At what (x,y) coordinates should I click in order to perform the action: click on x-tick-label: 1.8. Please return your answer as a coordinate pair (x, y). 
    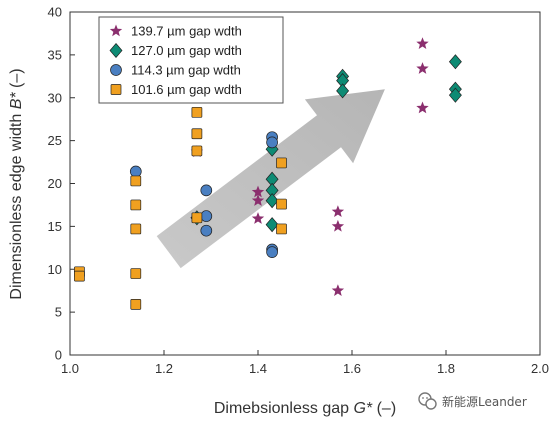
    Looking at the image, I should click on (446, 368).